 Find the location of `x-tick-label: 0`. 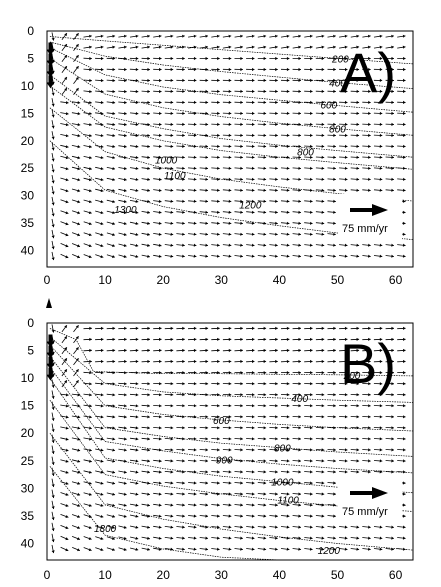

x-tick-label: 0 is located at coordinates (47, 575).